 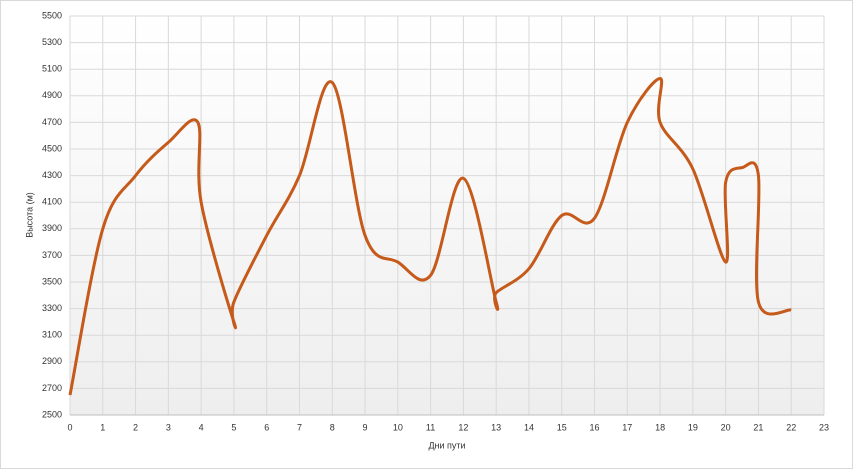 I want to click on x-tick-label: 0, so click(x=69, y=427).